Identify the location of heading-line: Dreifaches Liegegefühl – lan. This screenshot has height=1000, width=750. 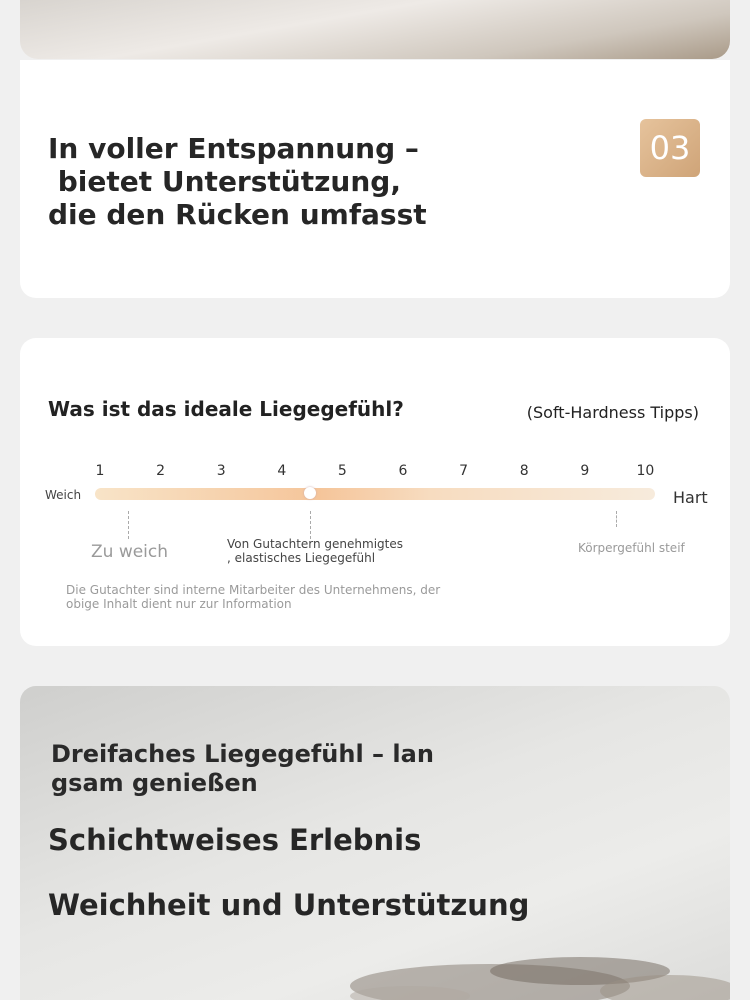
(242, 754).